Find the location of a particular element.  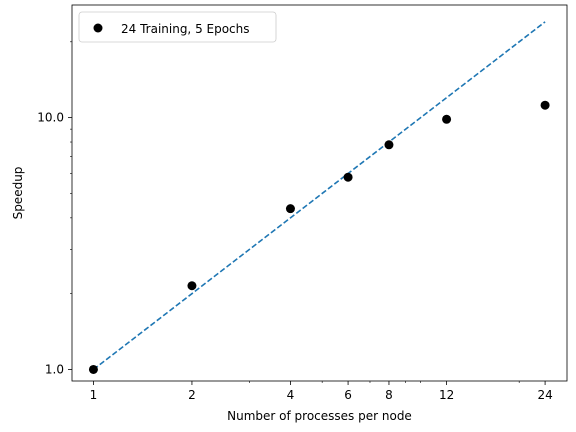

legend-box is located at coordinates (177, 27).